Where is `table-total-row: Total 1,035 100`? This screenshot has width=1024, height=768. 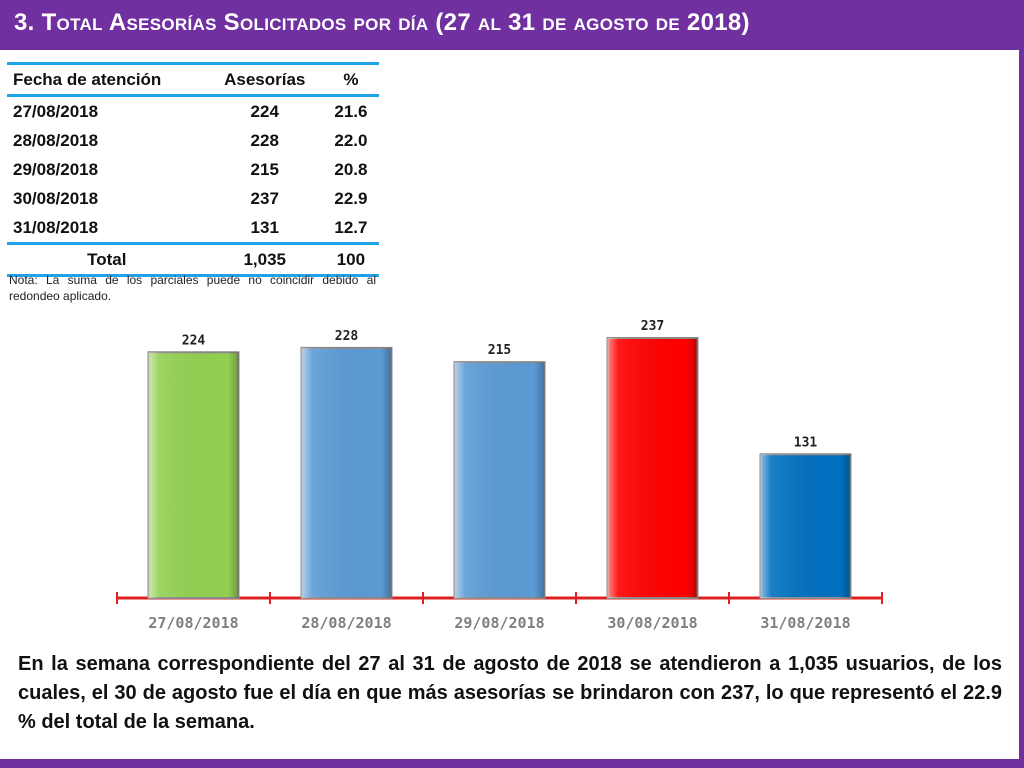 table-total-row: Total 1,035 100 is located at coordinates (193, 259).